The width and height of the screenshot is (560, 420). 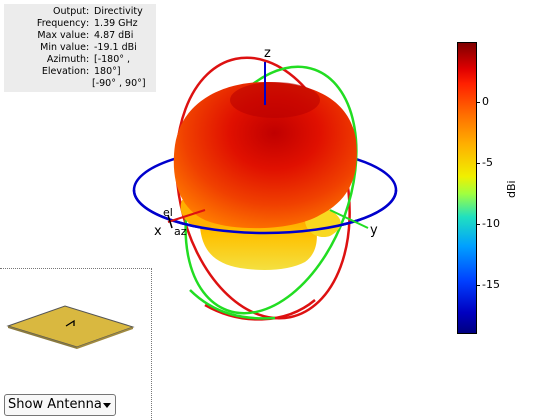 I want to click on info-key: Azimuth, so click(x=66, y=59).